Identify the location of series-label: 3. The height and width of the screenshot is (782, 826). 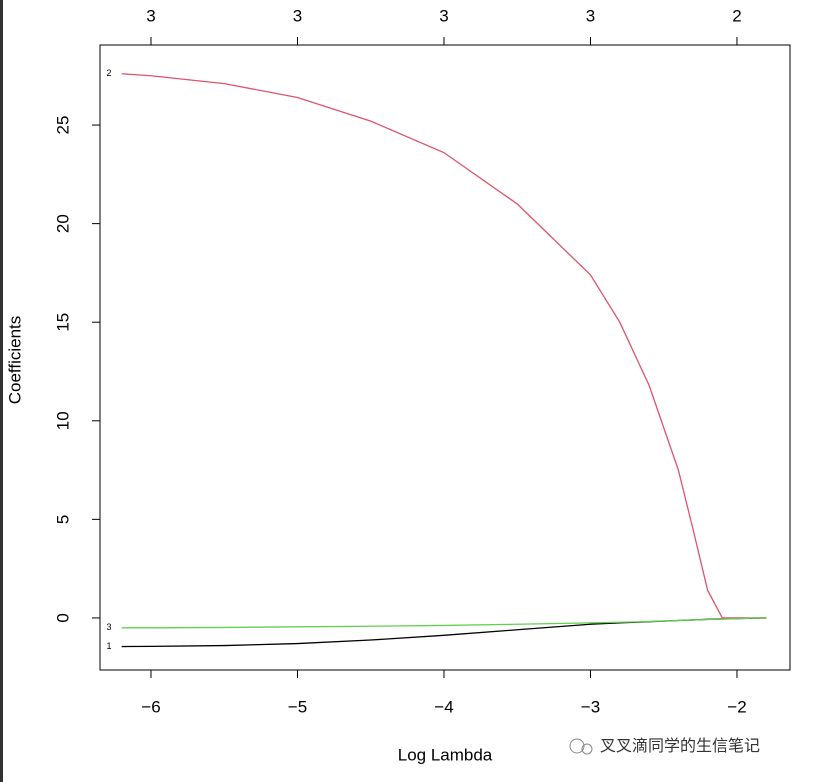
(108, 627).